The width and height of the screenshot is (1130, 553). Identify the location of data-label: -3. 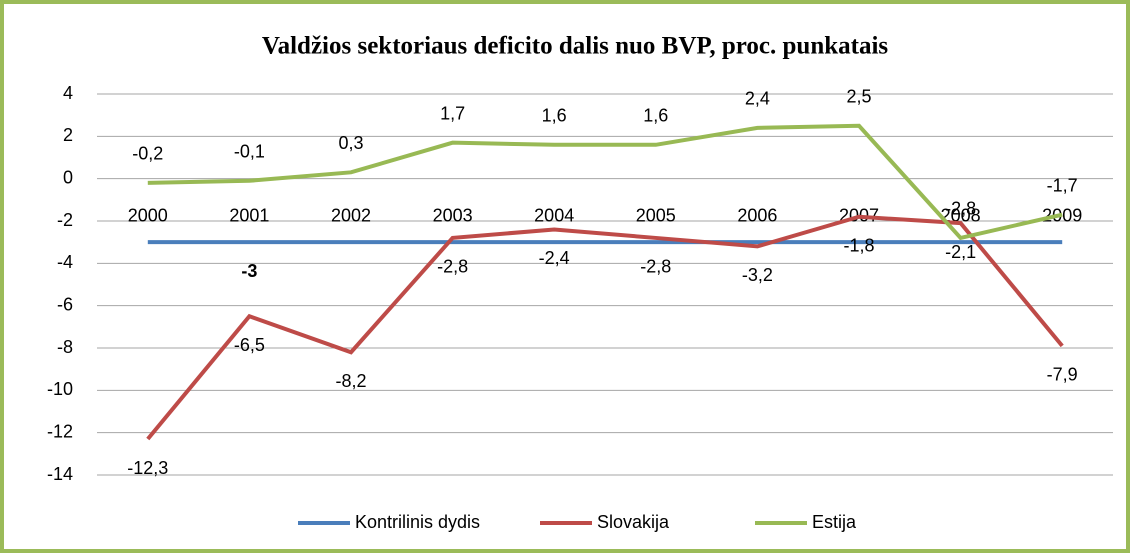
(249, 271).